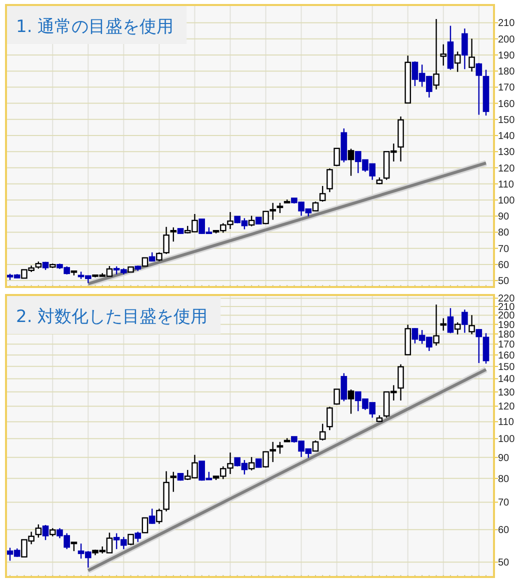 The height and width of the screenshot is (580, 520). I want to click on text: 1. 通常の目盛を使用, so click(95, 27).